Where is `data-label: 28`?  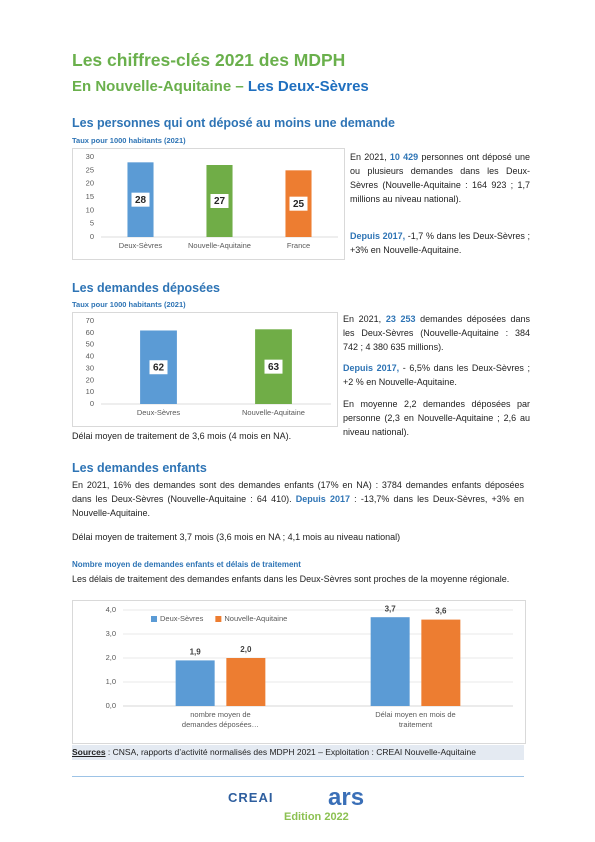 data-label: 28 is located at coordinates (141, 200).